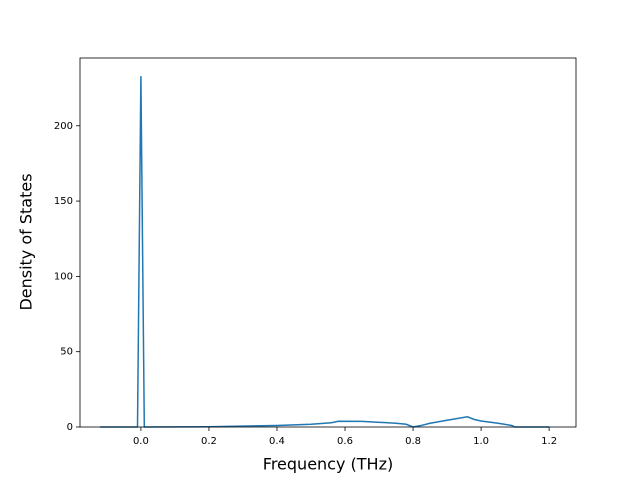 This screenshot has width=640, height=480. I want to click on x-tick-label: 0.8, so click(413, 441).